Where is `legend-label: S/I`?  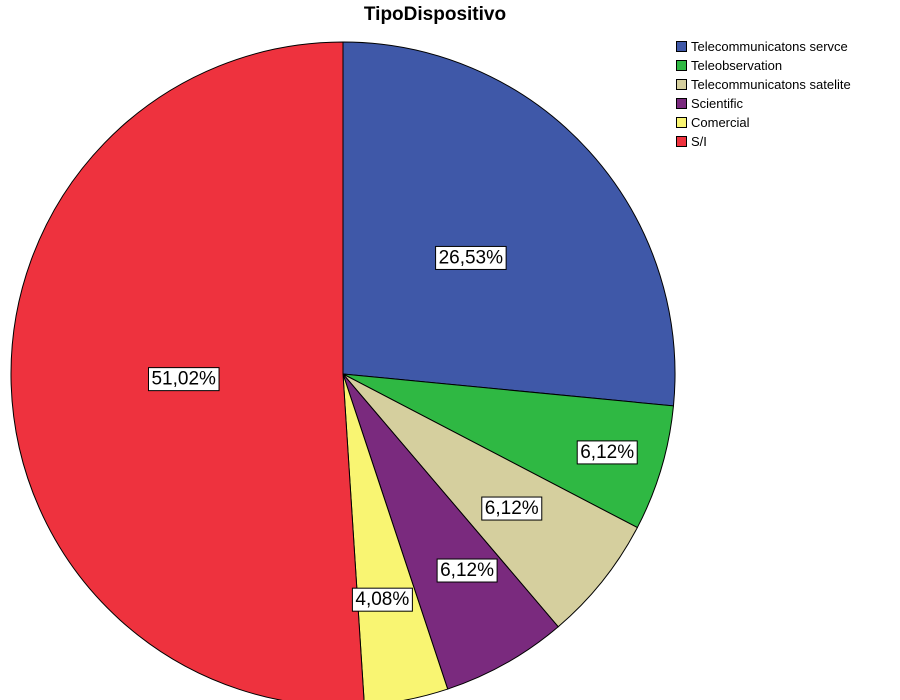 legend-label: S/I is located at coordinates (699, 141).